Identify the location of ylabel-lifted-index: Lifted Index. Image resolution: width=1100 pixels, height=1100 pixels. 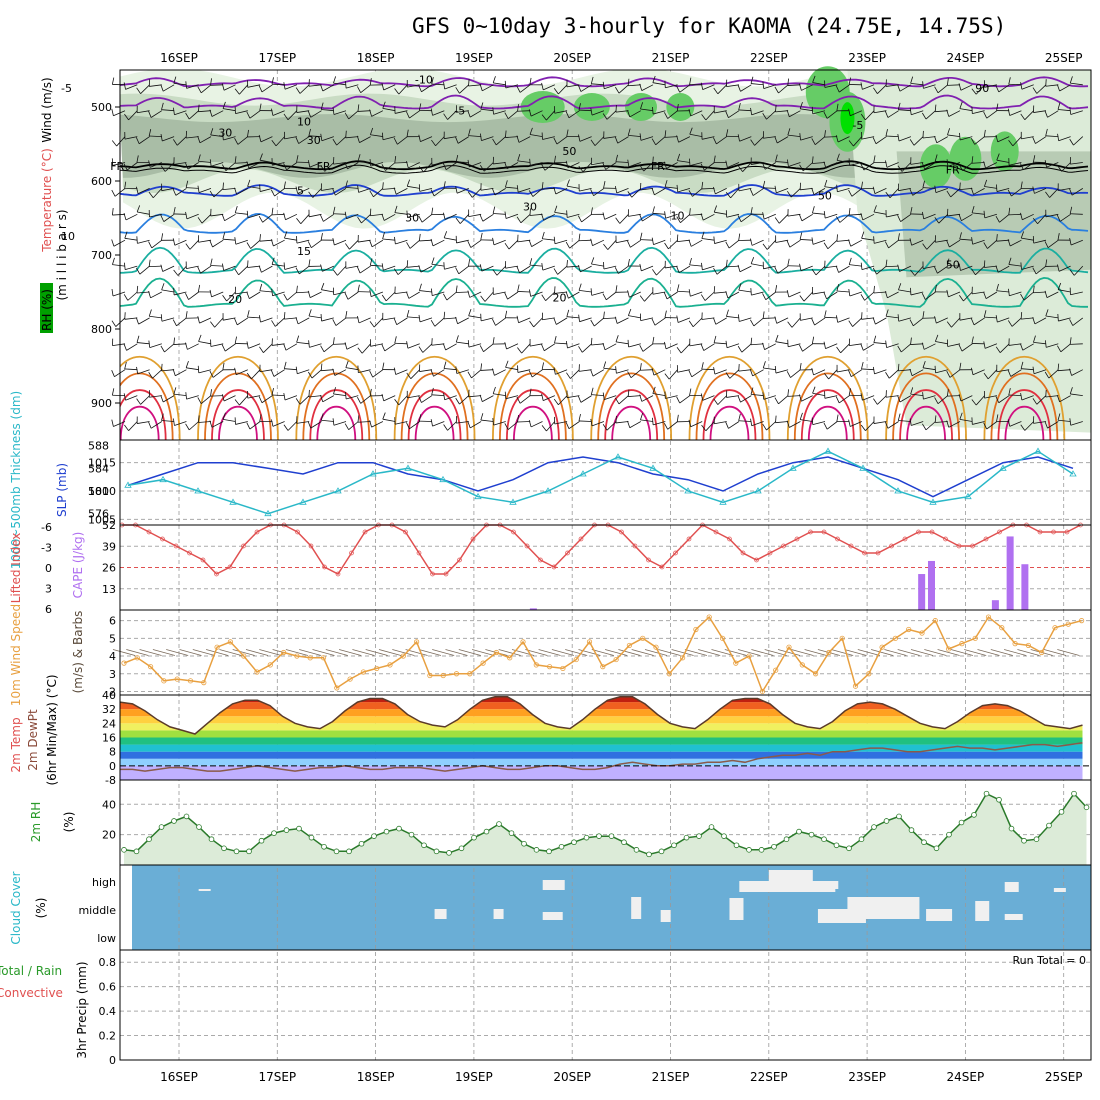
(16, 568).